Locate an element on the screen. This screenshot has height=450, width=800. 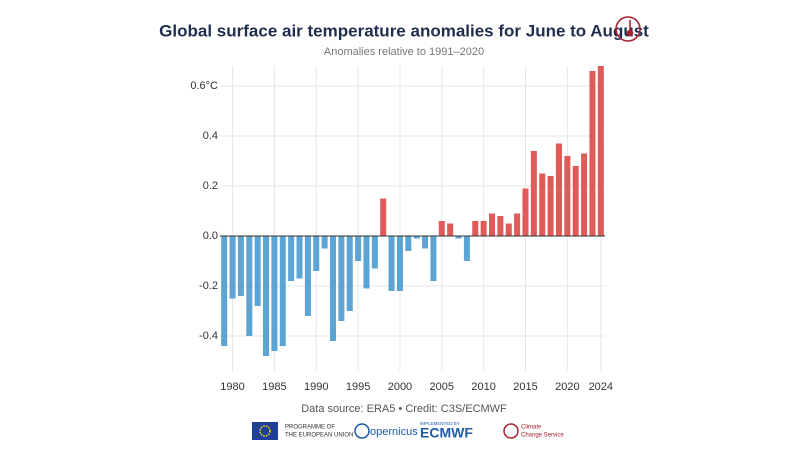
x-tick-label: 2000 is located at coordinates (400, 387).